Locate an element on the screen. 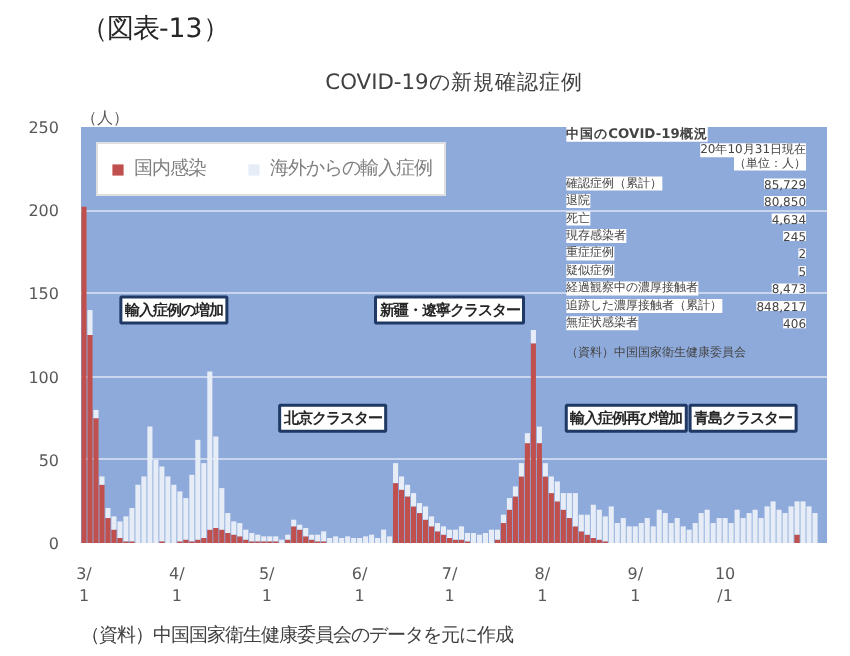 This screenshot has height=656, width=850. x-tick-label: 5/ 1 is located at coordinates (267, 585).